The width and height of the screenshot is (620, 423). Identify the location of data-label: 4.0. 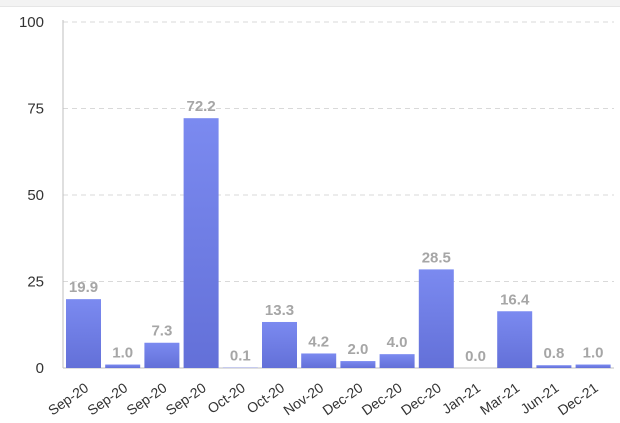
(397, 342).